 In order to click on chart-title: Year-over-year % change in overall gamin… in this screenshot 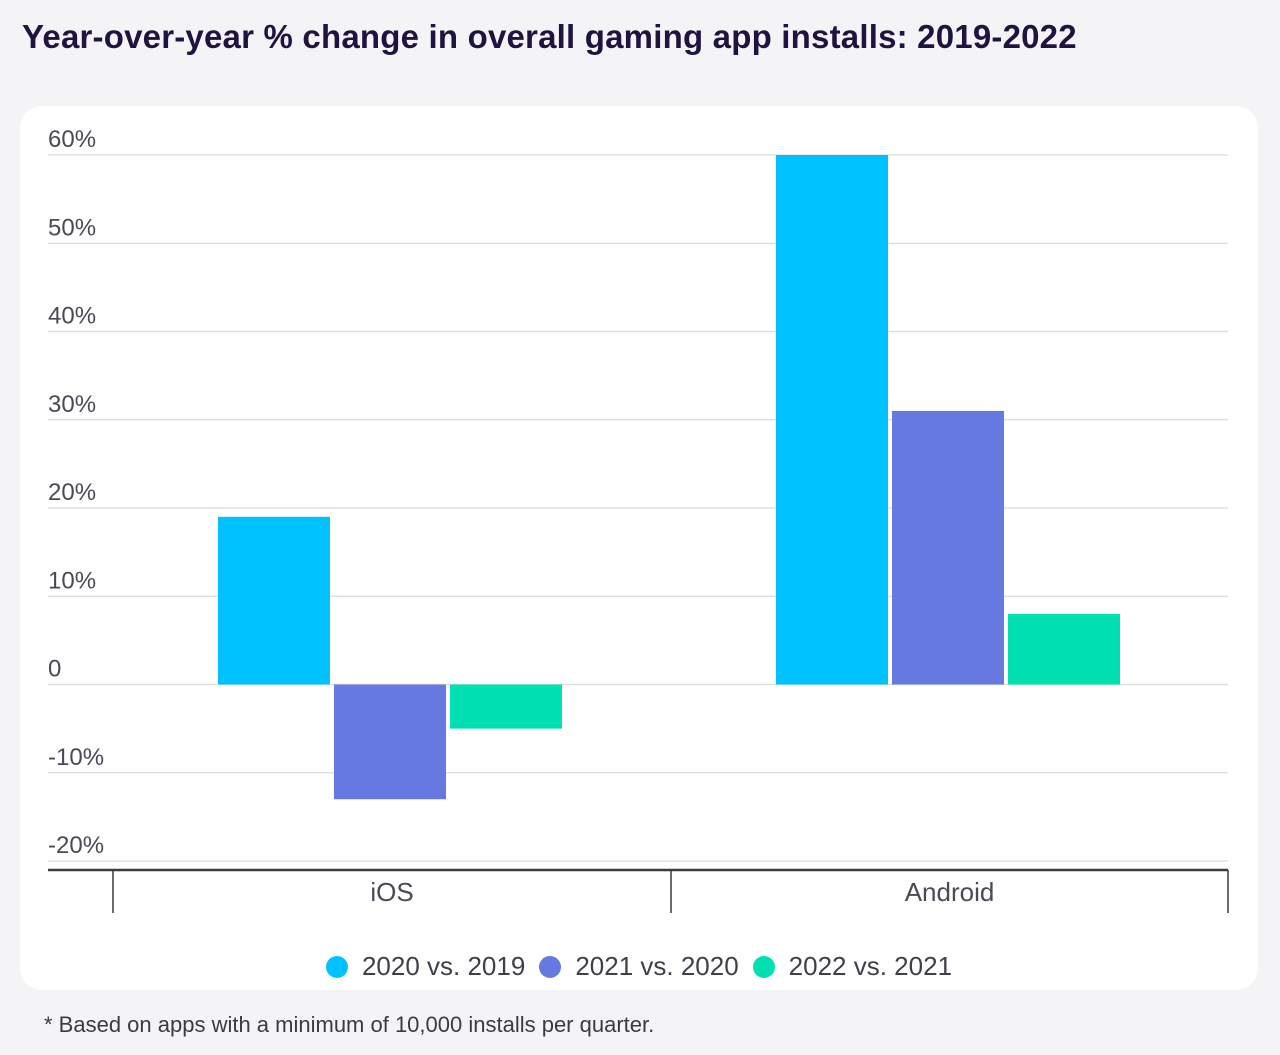, I will do `click(549, 36)`.